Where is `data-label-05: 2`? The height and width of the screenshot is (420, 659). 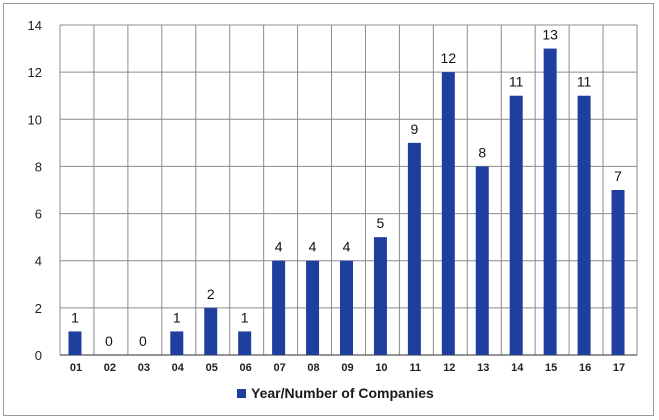 data-label-05: 2 is located at coordinates (211, 294).